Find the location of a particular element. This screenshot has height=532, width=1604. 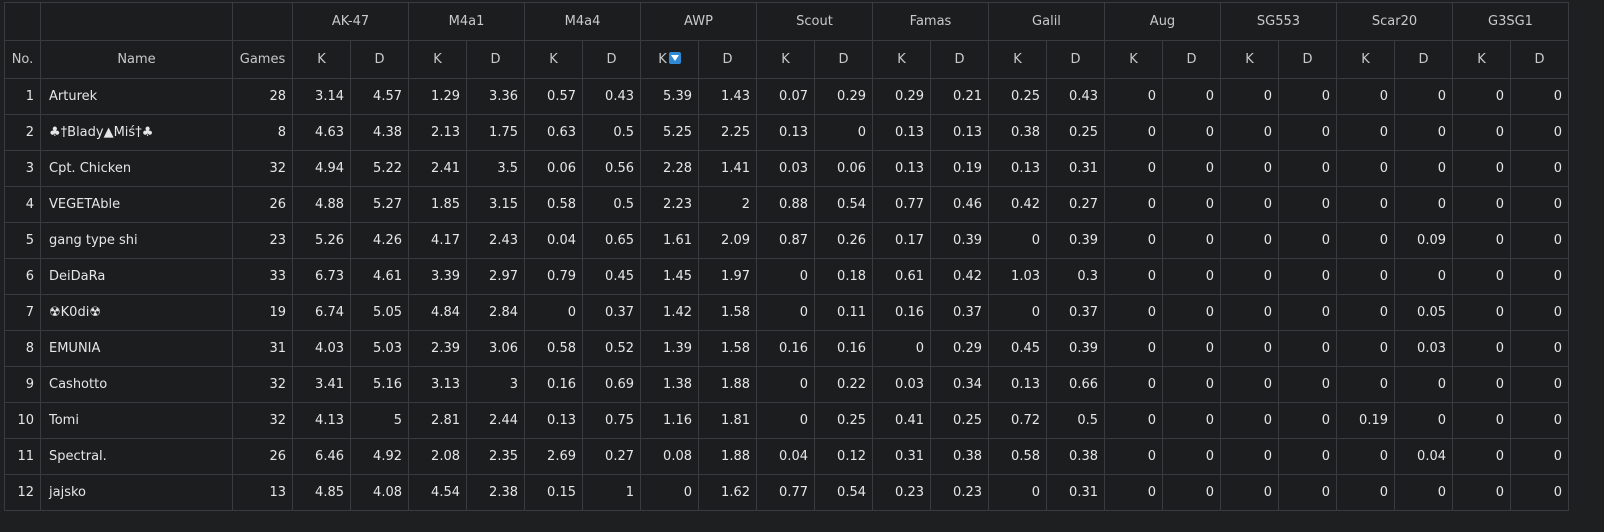

header-awp-k: K is located at coordinates (669, 59).